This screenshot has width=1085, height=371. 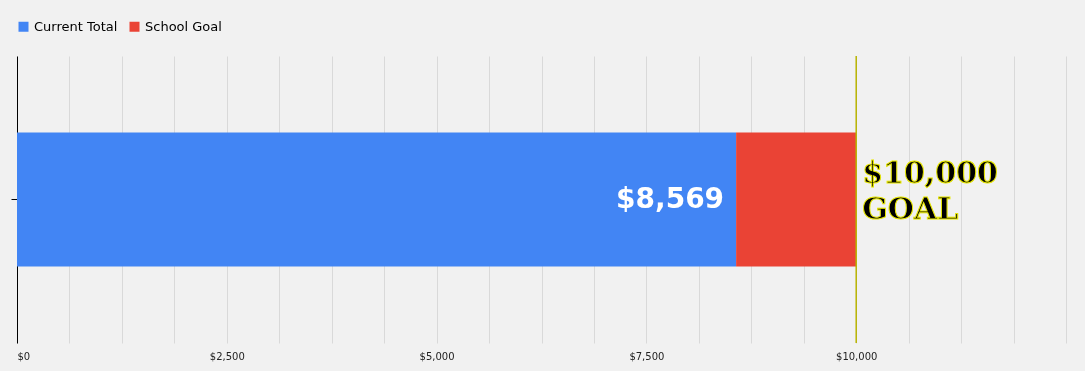 What do you see at coordinates (857, 356) in the screenshot?
I see `x-tick-label: $10,000` at bounding box center [857, 356].